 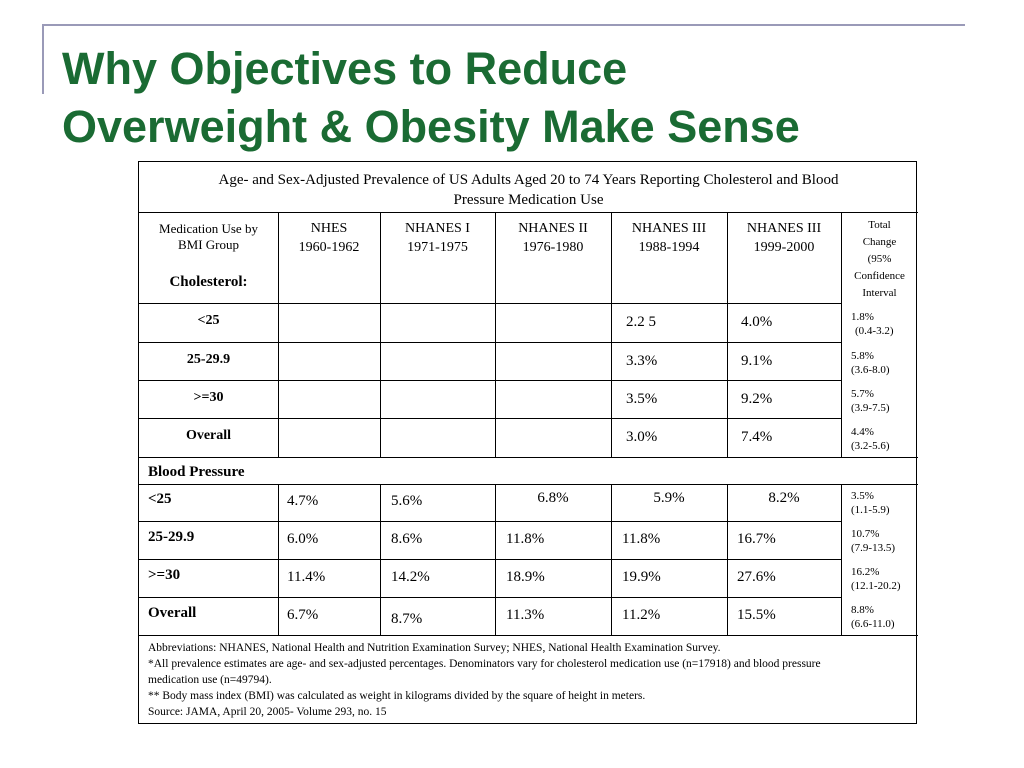 What do you see at coordinates (528, 457) in the screenshot?
I see `chol-section-bottom` at bounding box center [528, 457].